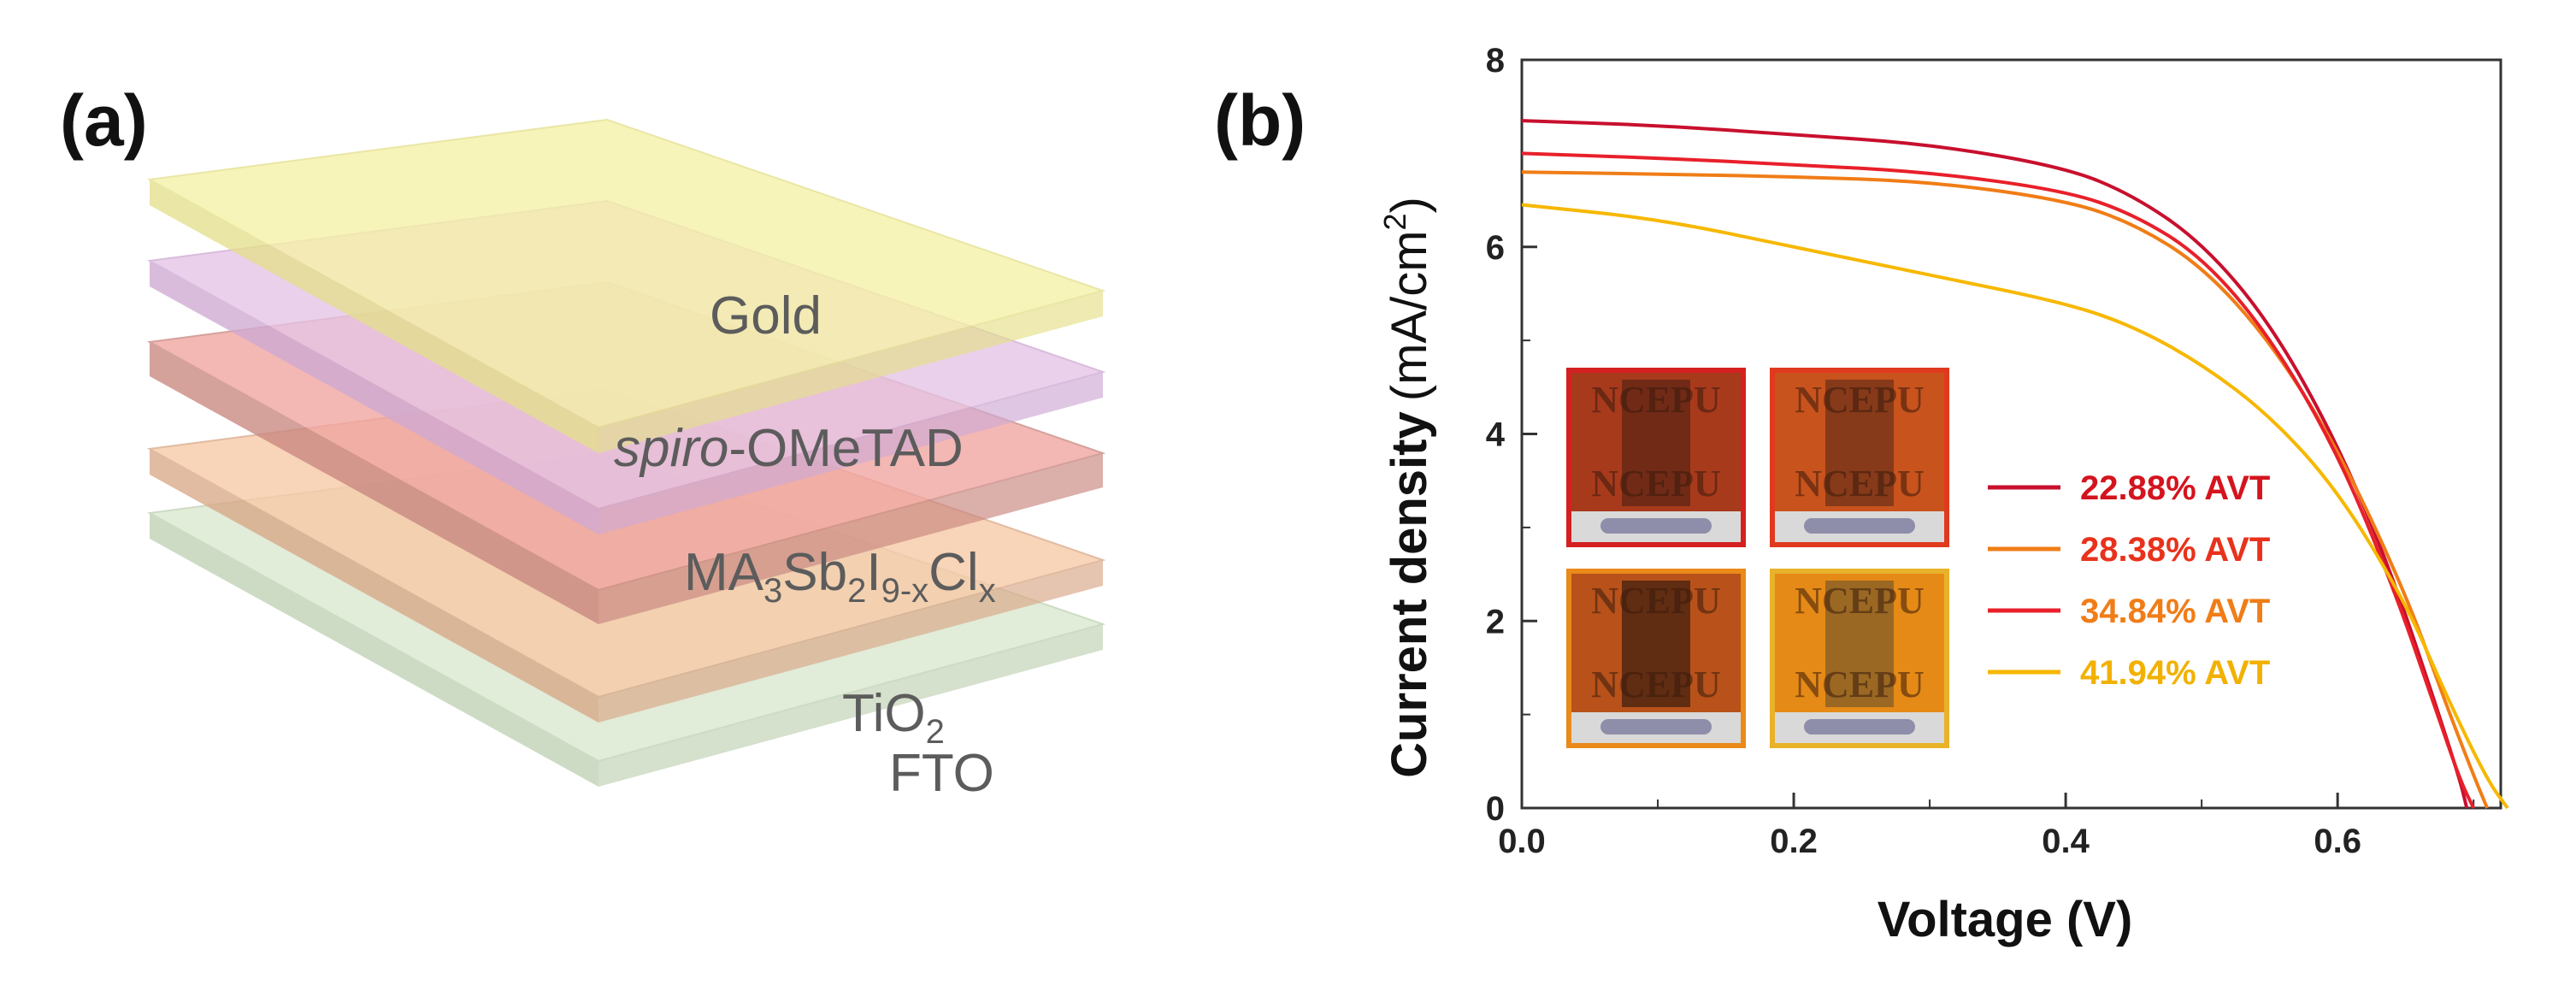 The height and width of the screenshot is (997, 2576). I want to click on layer-label-spiro: spiro-OMeTAD, so click(789, 448).